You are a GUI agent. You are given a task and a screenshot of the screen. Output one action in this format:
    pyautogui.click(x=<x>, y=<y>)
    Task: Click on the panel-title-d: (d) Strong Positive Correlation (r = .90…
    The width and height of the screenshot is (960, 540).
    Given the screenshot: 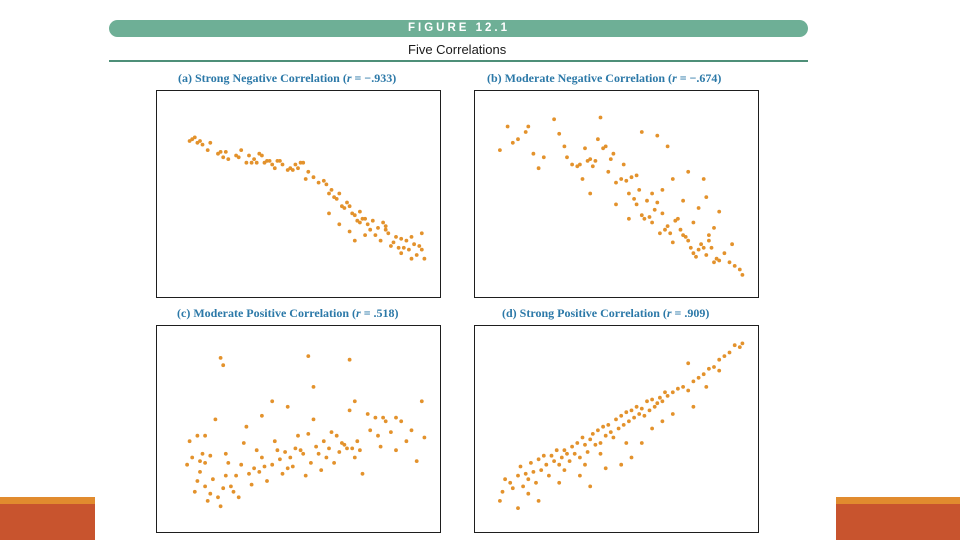 What is the action you would take?
    pyautogui.click(x=606, y=313)
    